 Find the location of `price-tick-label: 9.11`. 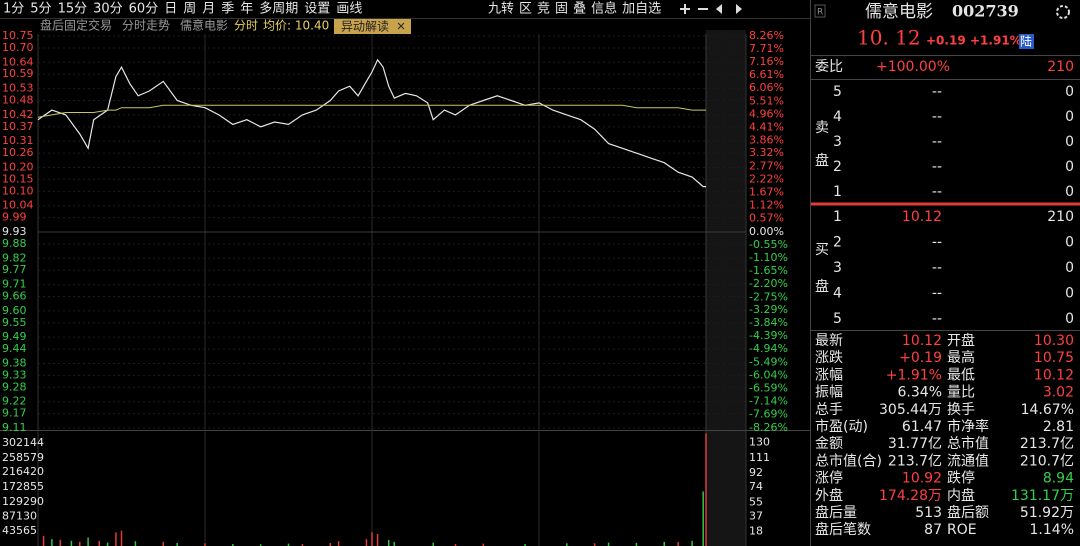

price-tick-label: 9.11 is located at coordinates (14, 427).